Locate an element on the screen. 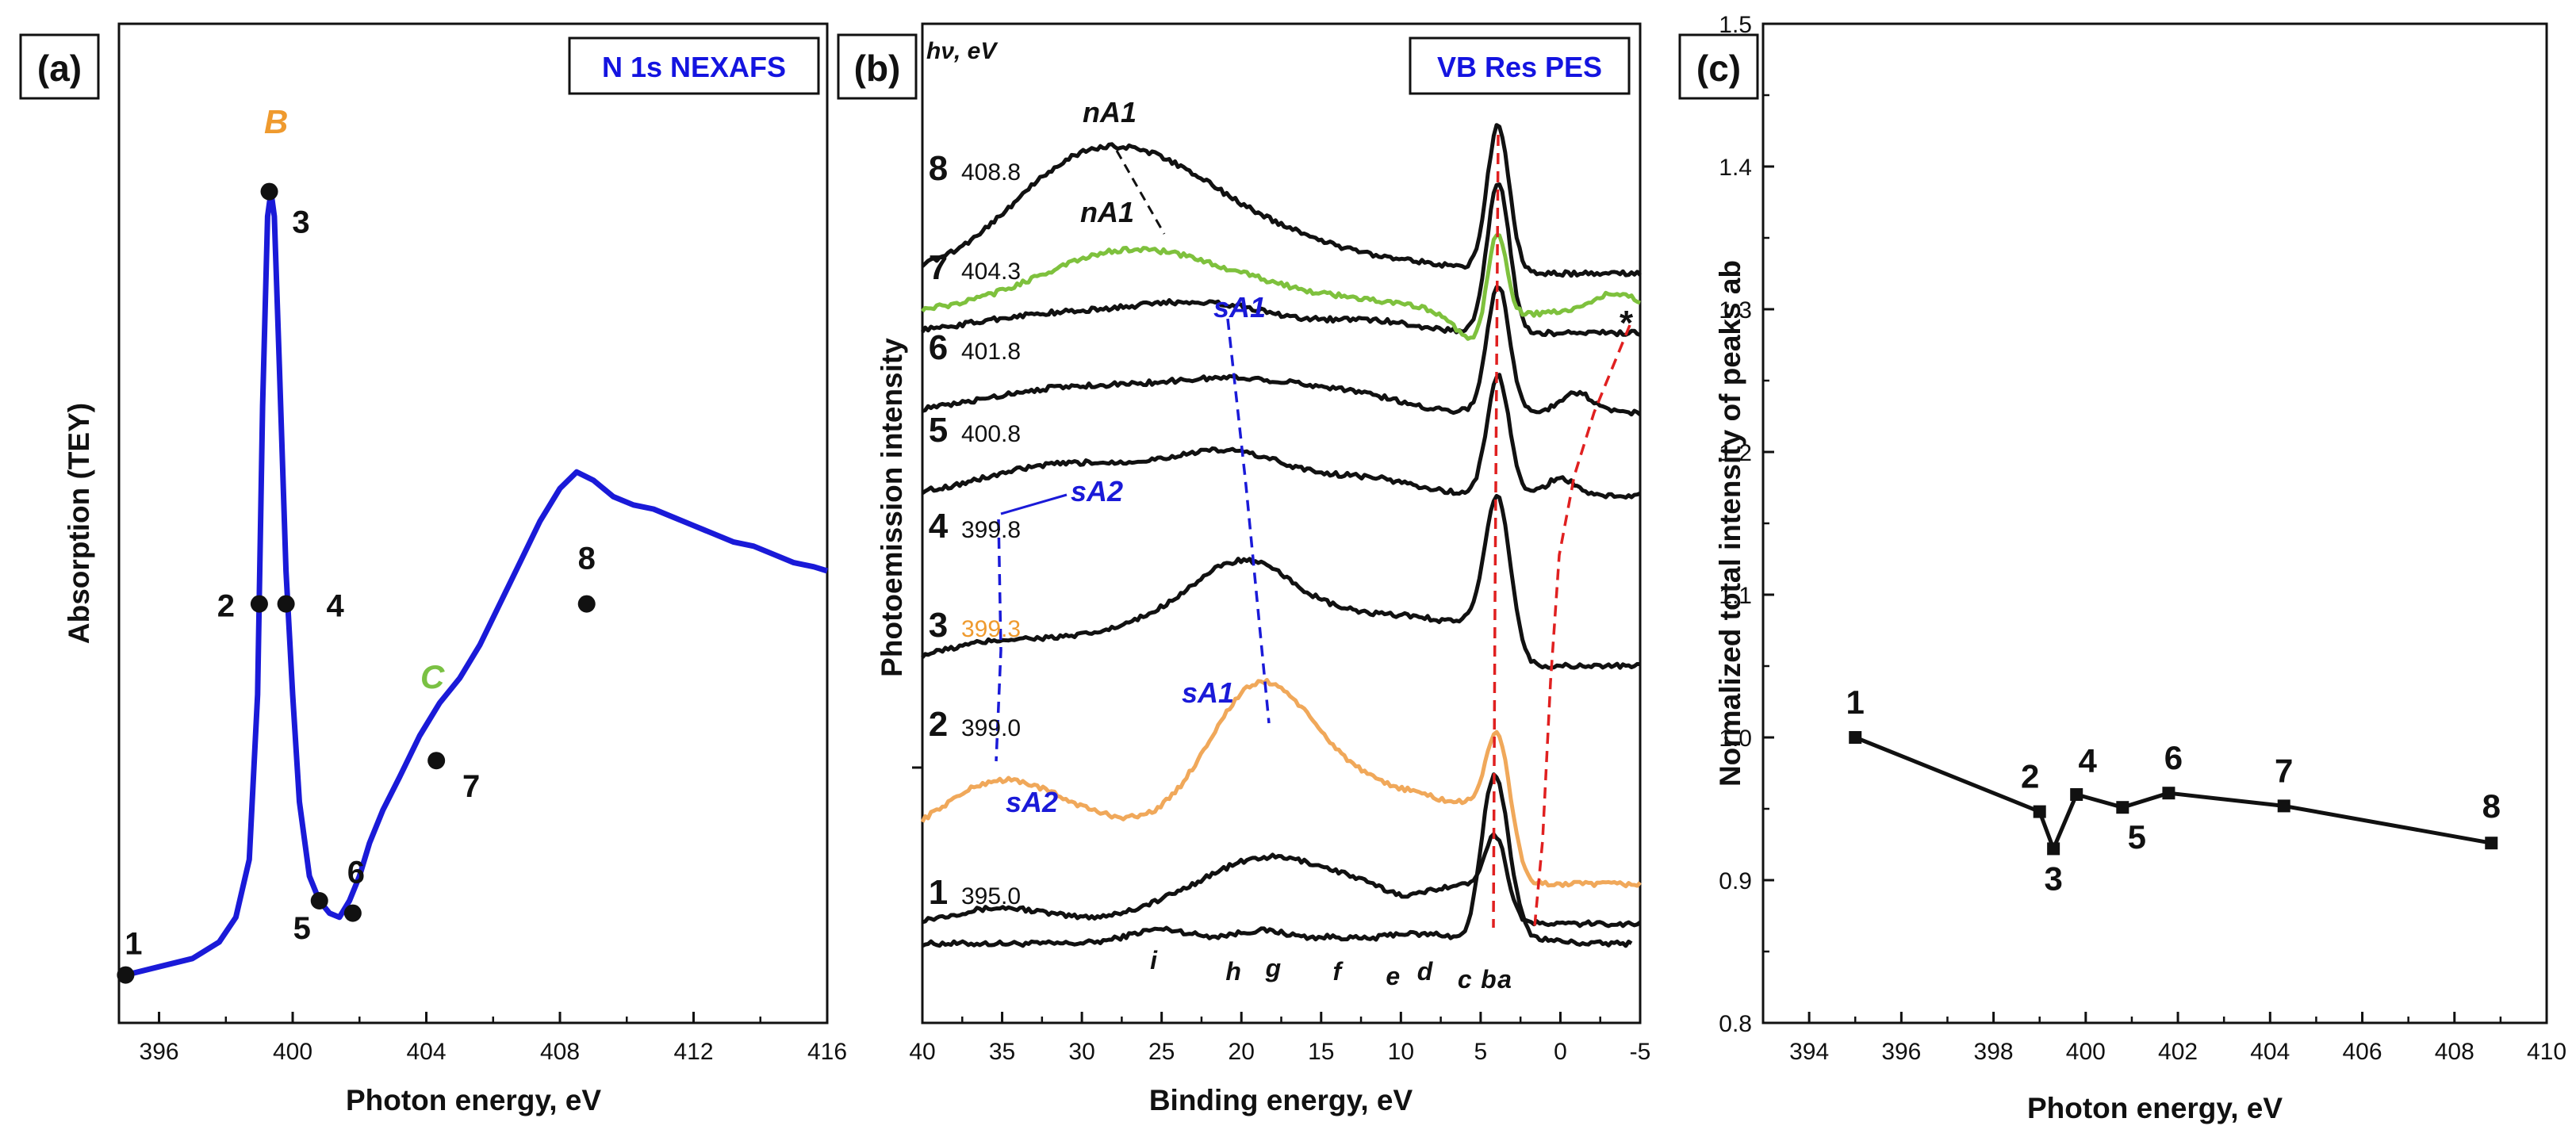 This screenshot has height=1145, width=2576. panel-b-letter-box is located at coordinates (878, 67).